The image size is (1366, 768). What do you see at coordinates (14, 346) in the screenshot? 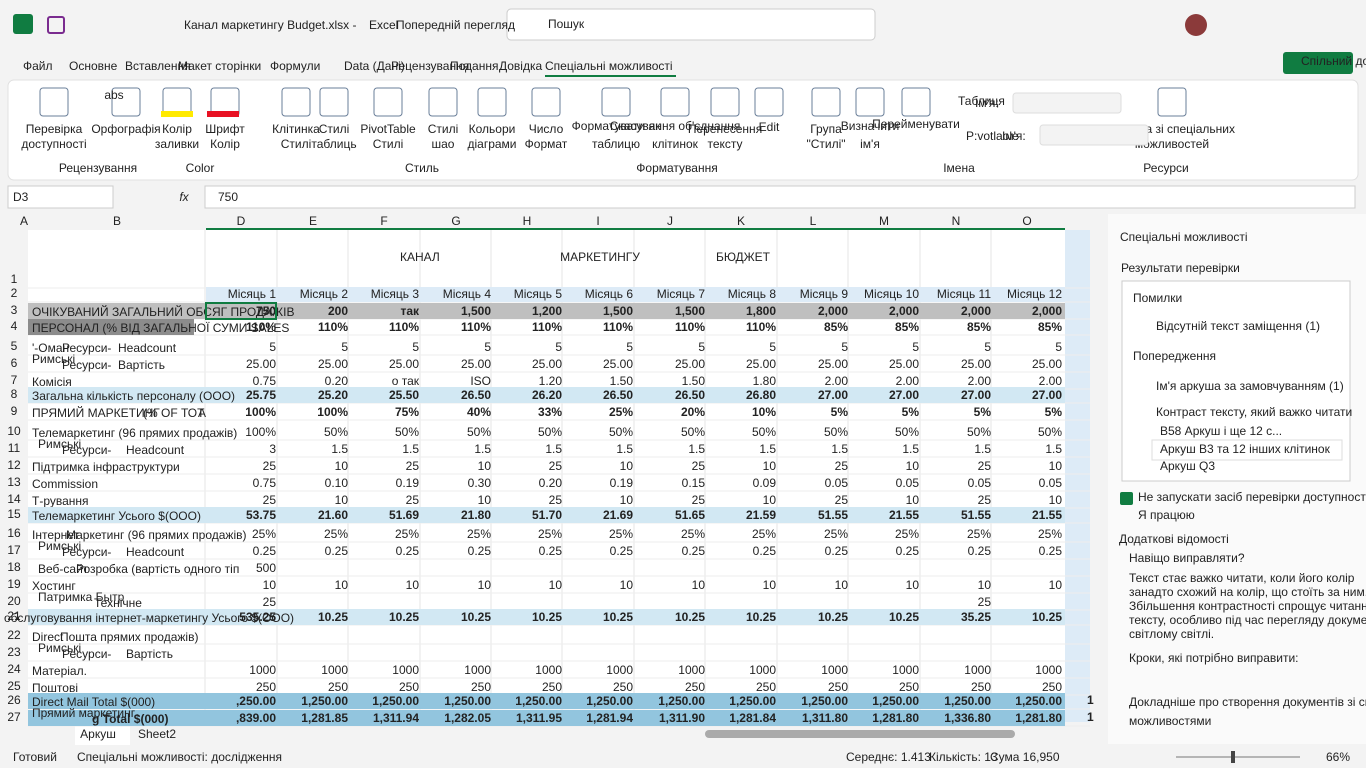
I see `row-number: 5` at bounding box center [14, 346].